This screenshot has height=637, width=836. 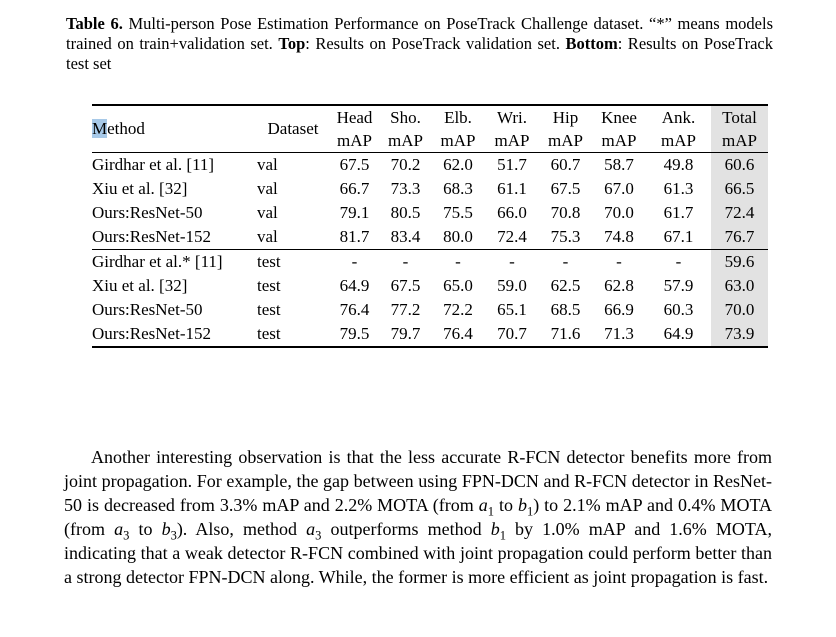 I want to click on table-cell: 70.0, so click(x=619, y=212).